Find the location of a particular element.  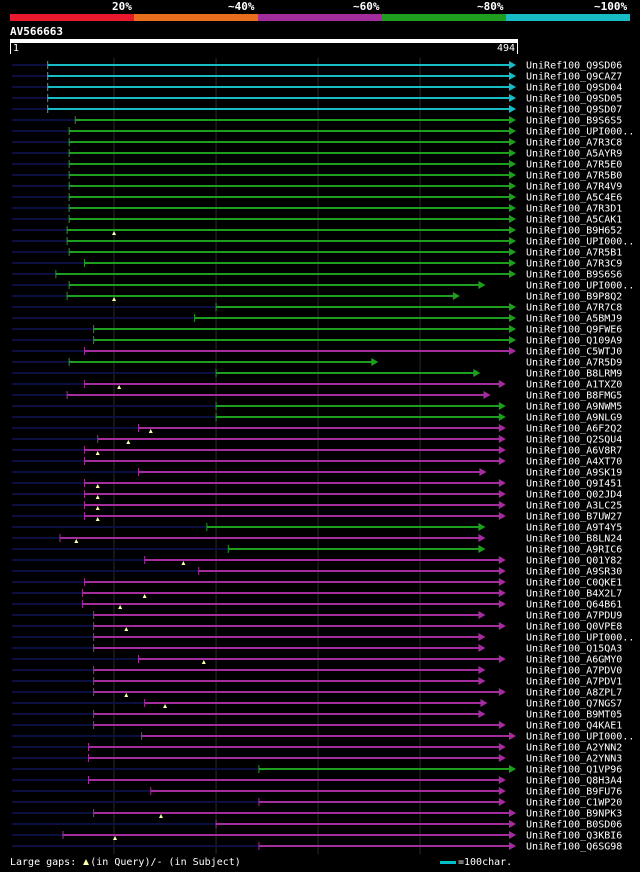

hit-label: UniRef100_C1WP20 is located at coordinates (574, 803).